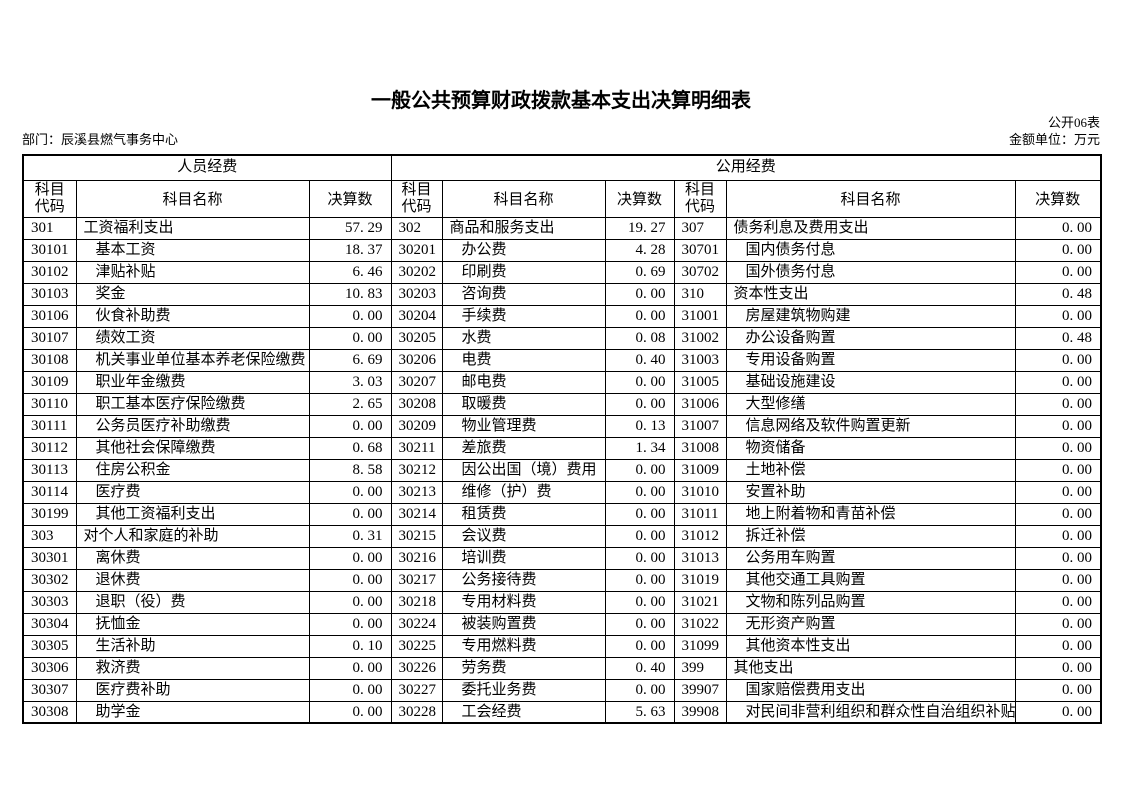 The image size is (1122, 793). I want to click on cell-code: 30209, so click(416, 426).